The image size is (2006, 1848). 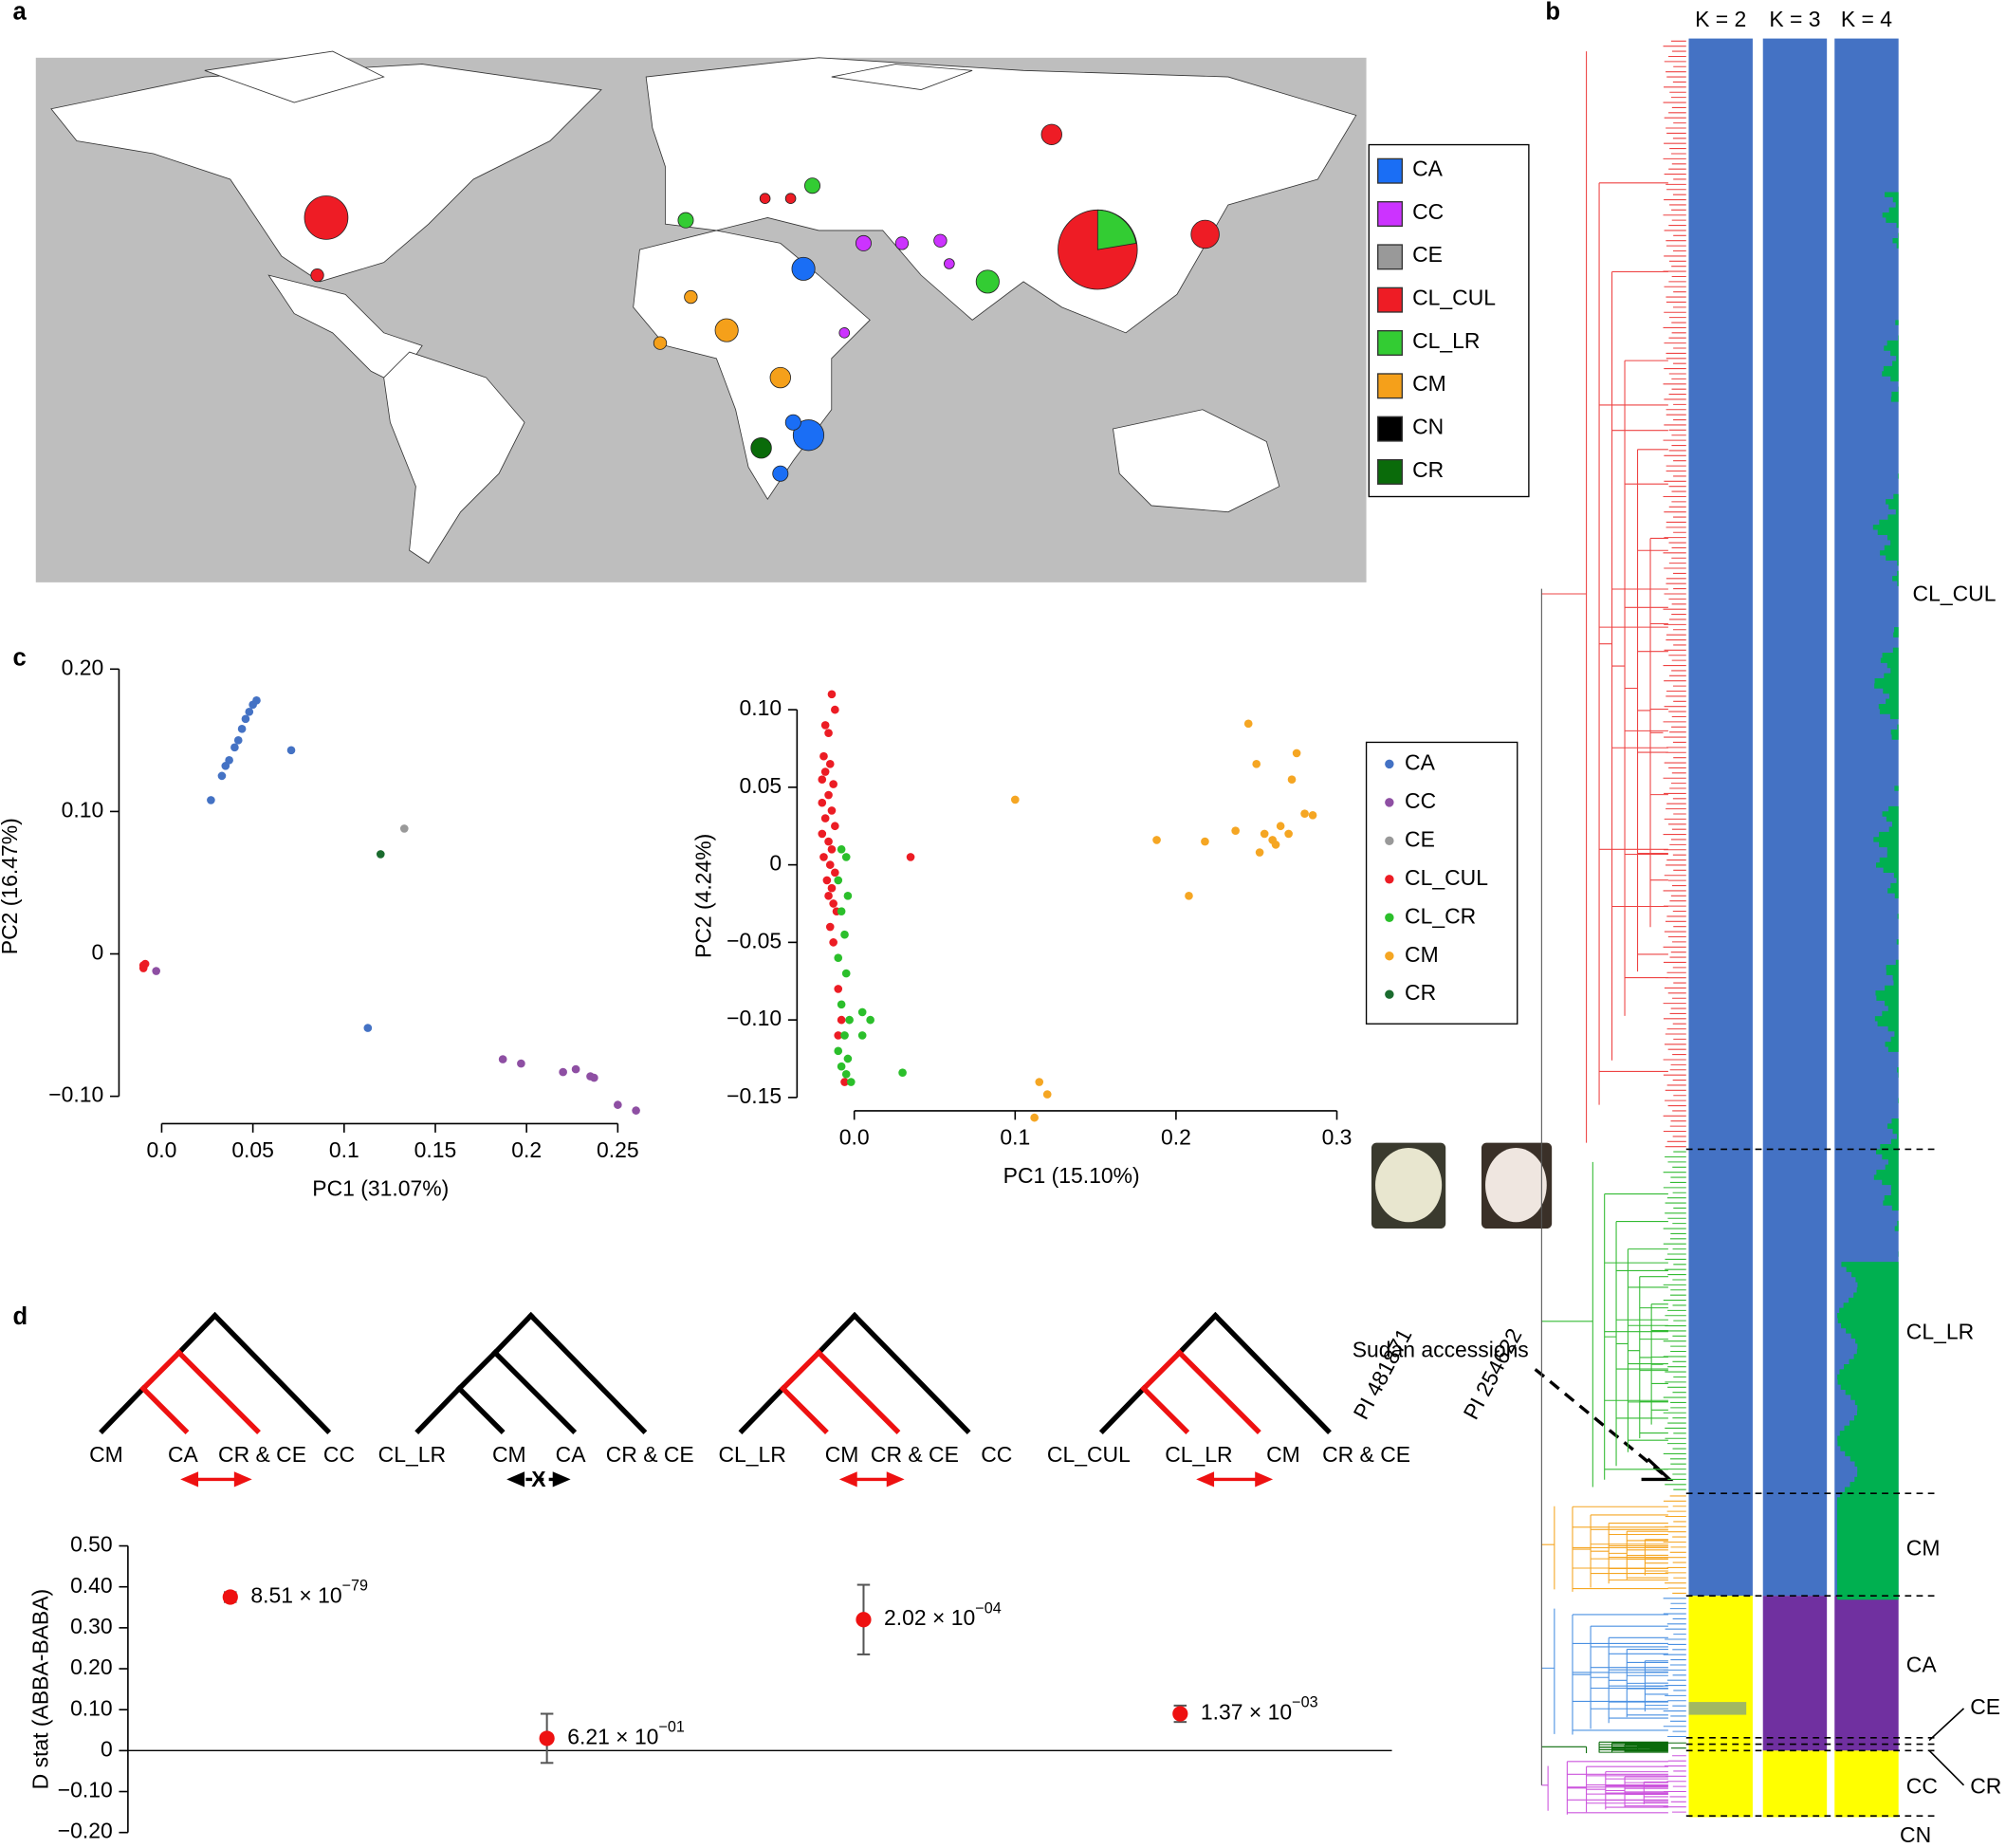 I want to click on x-tick-label: 0.15, so click(x=435, y=1150).